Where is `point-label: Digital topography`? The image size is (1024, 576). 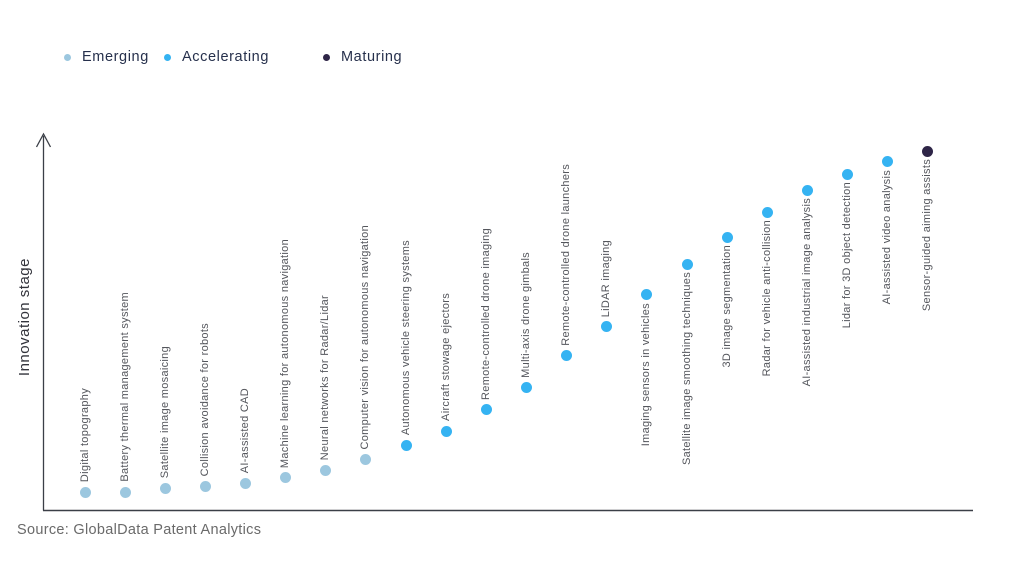
point-label: Digital topography is located at coordinates (84, 435).